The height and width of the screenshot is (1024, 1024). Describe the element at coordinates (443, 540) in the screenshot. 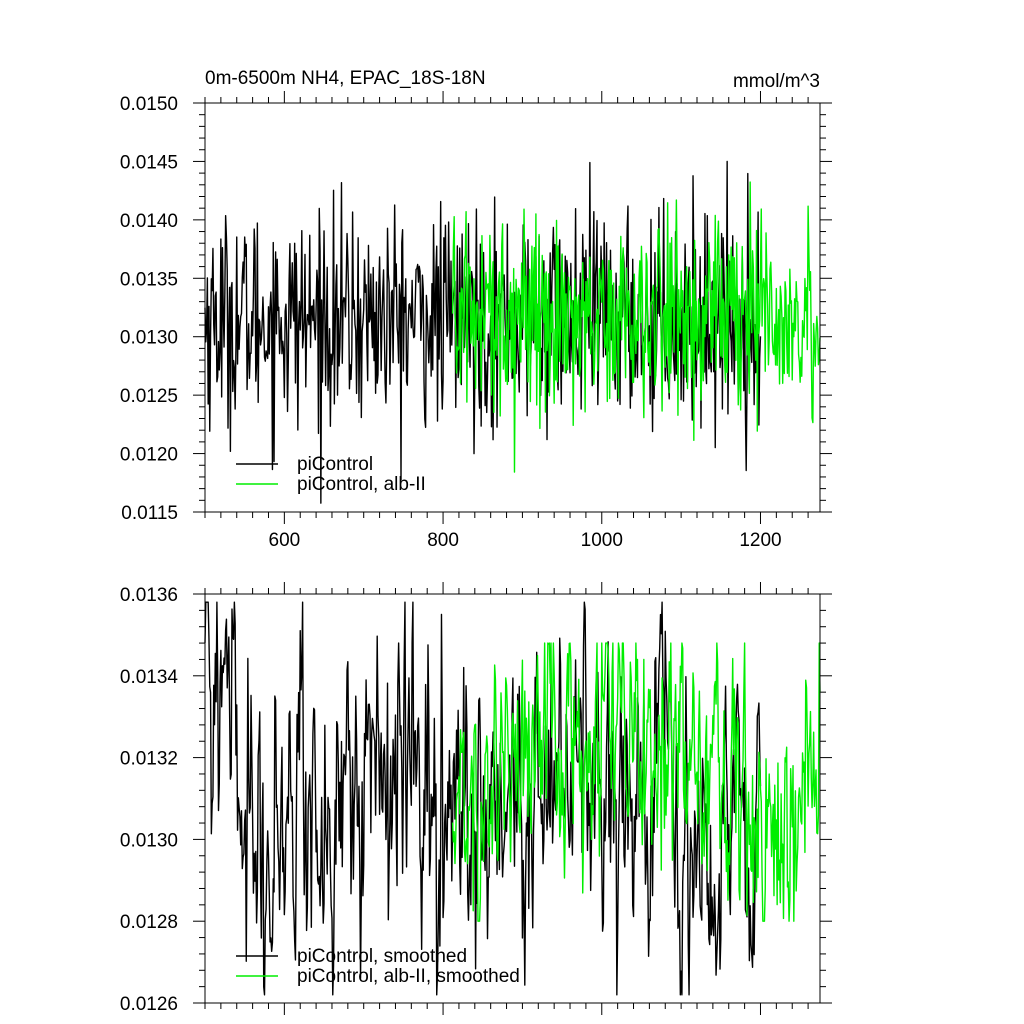

I see `x-tick-label: 800` at that location.